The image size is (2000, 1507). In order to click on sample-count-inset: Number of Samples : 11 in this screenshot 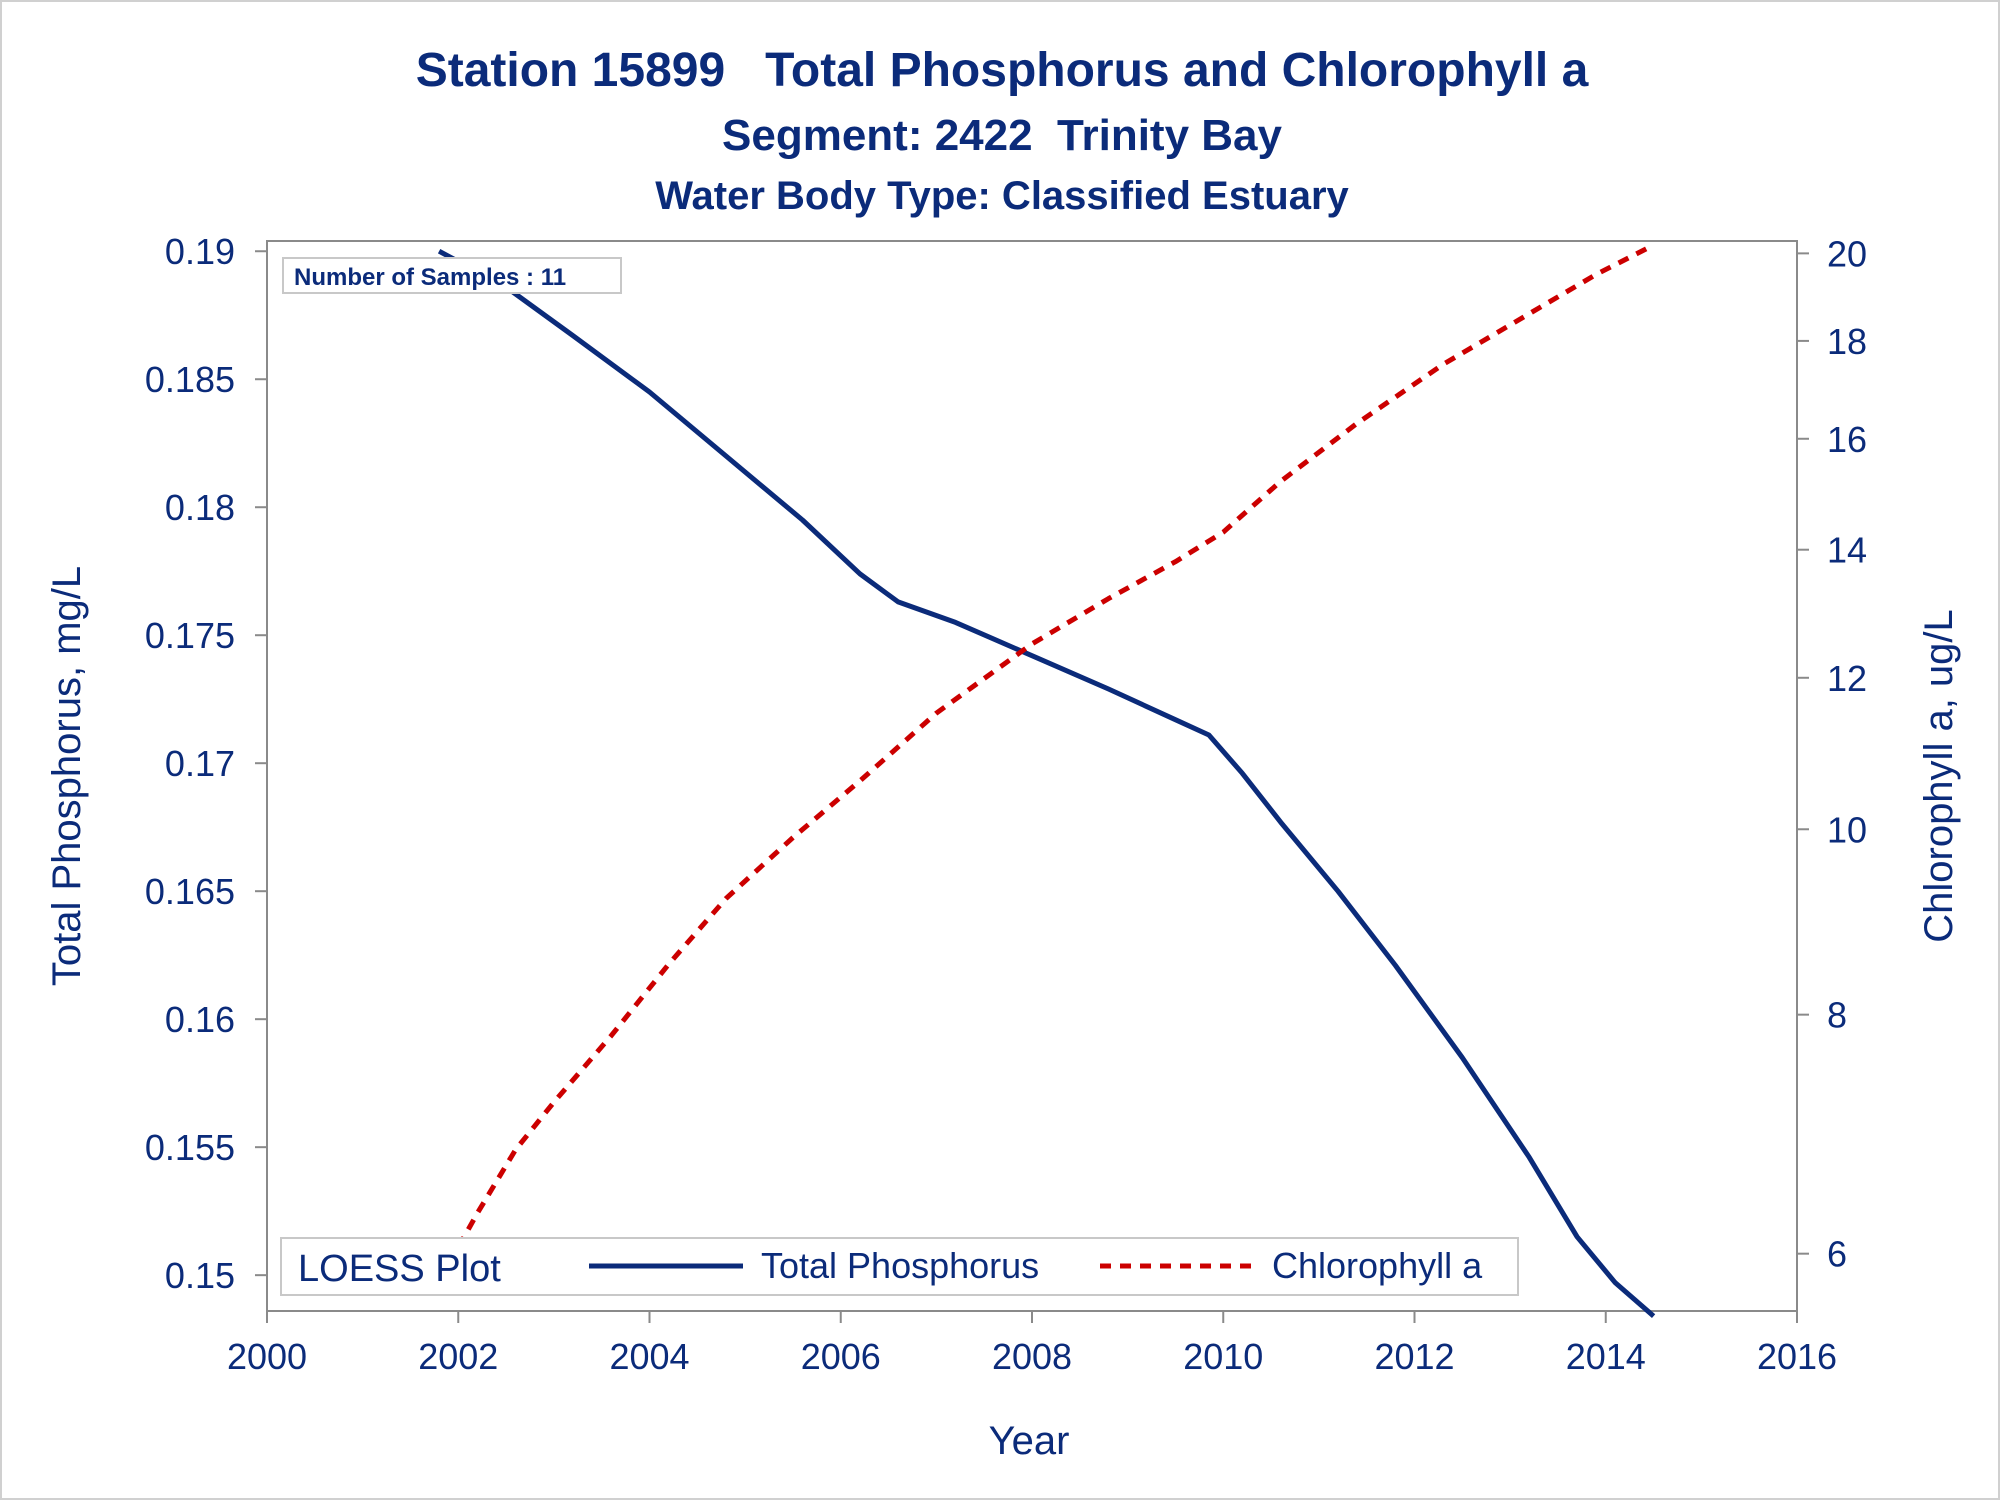, I will do `click(452, 275)`.